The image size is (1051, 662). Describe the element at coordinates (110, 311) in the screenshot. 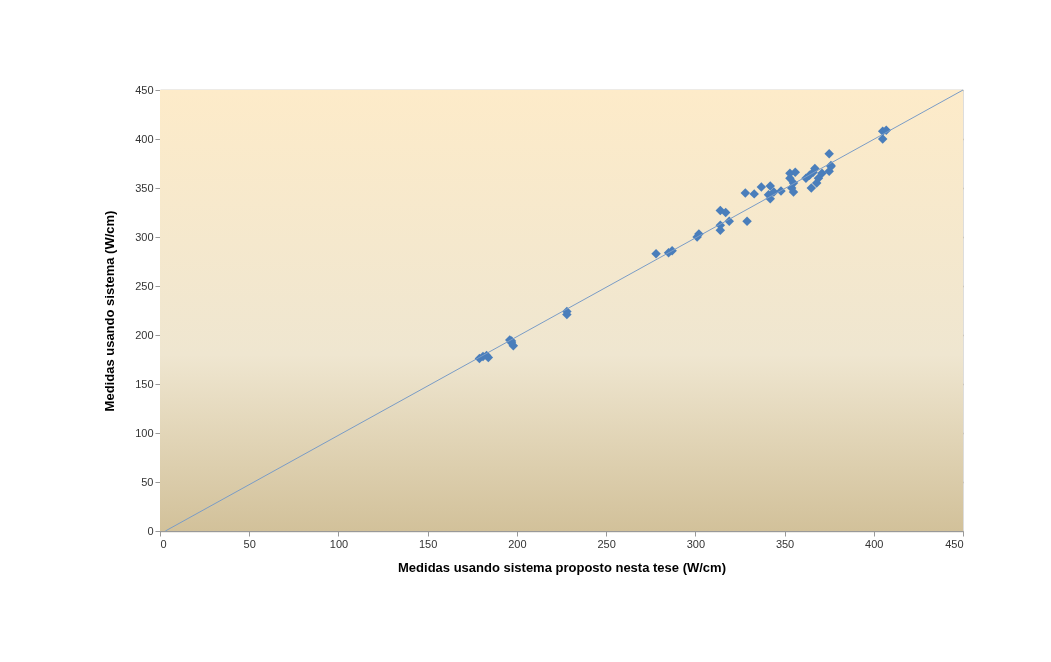

I see `y-axis-title: Medidas usando sistema (W/cm)` at that location.